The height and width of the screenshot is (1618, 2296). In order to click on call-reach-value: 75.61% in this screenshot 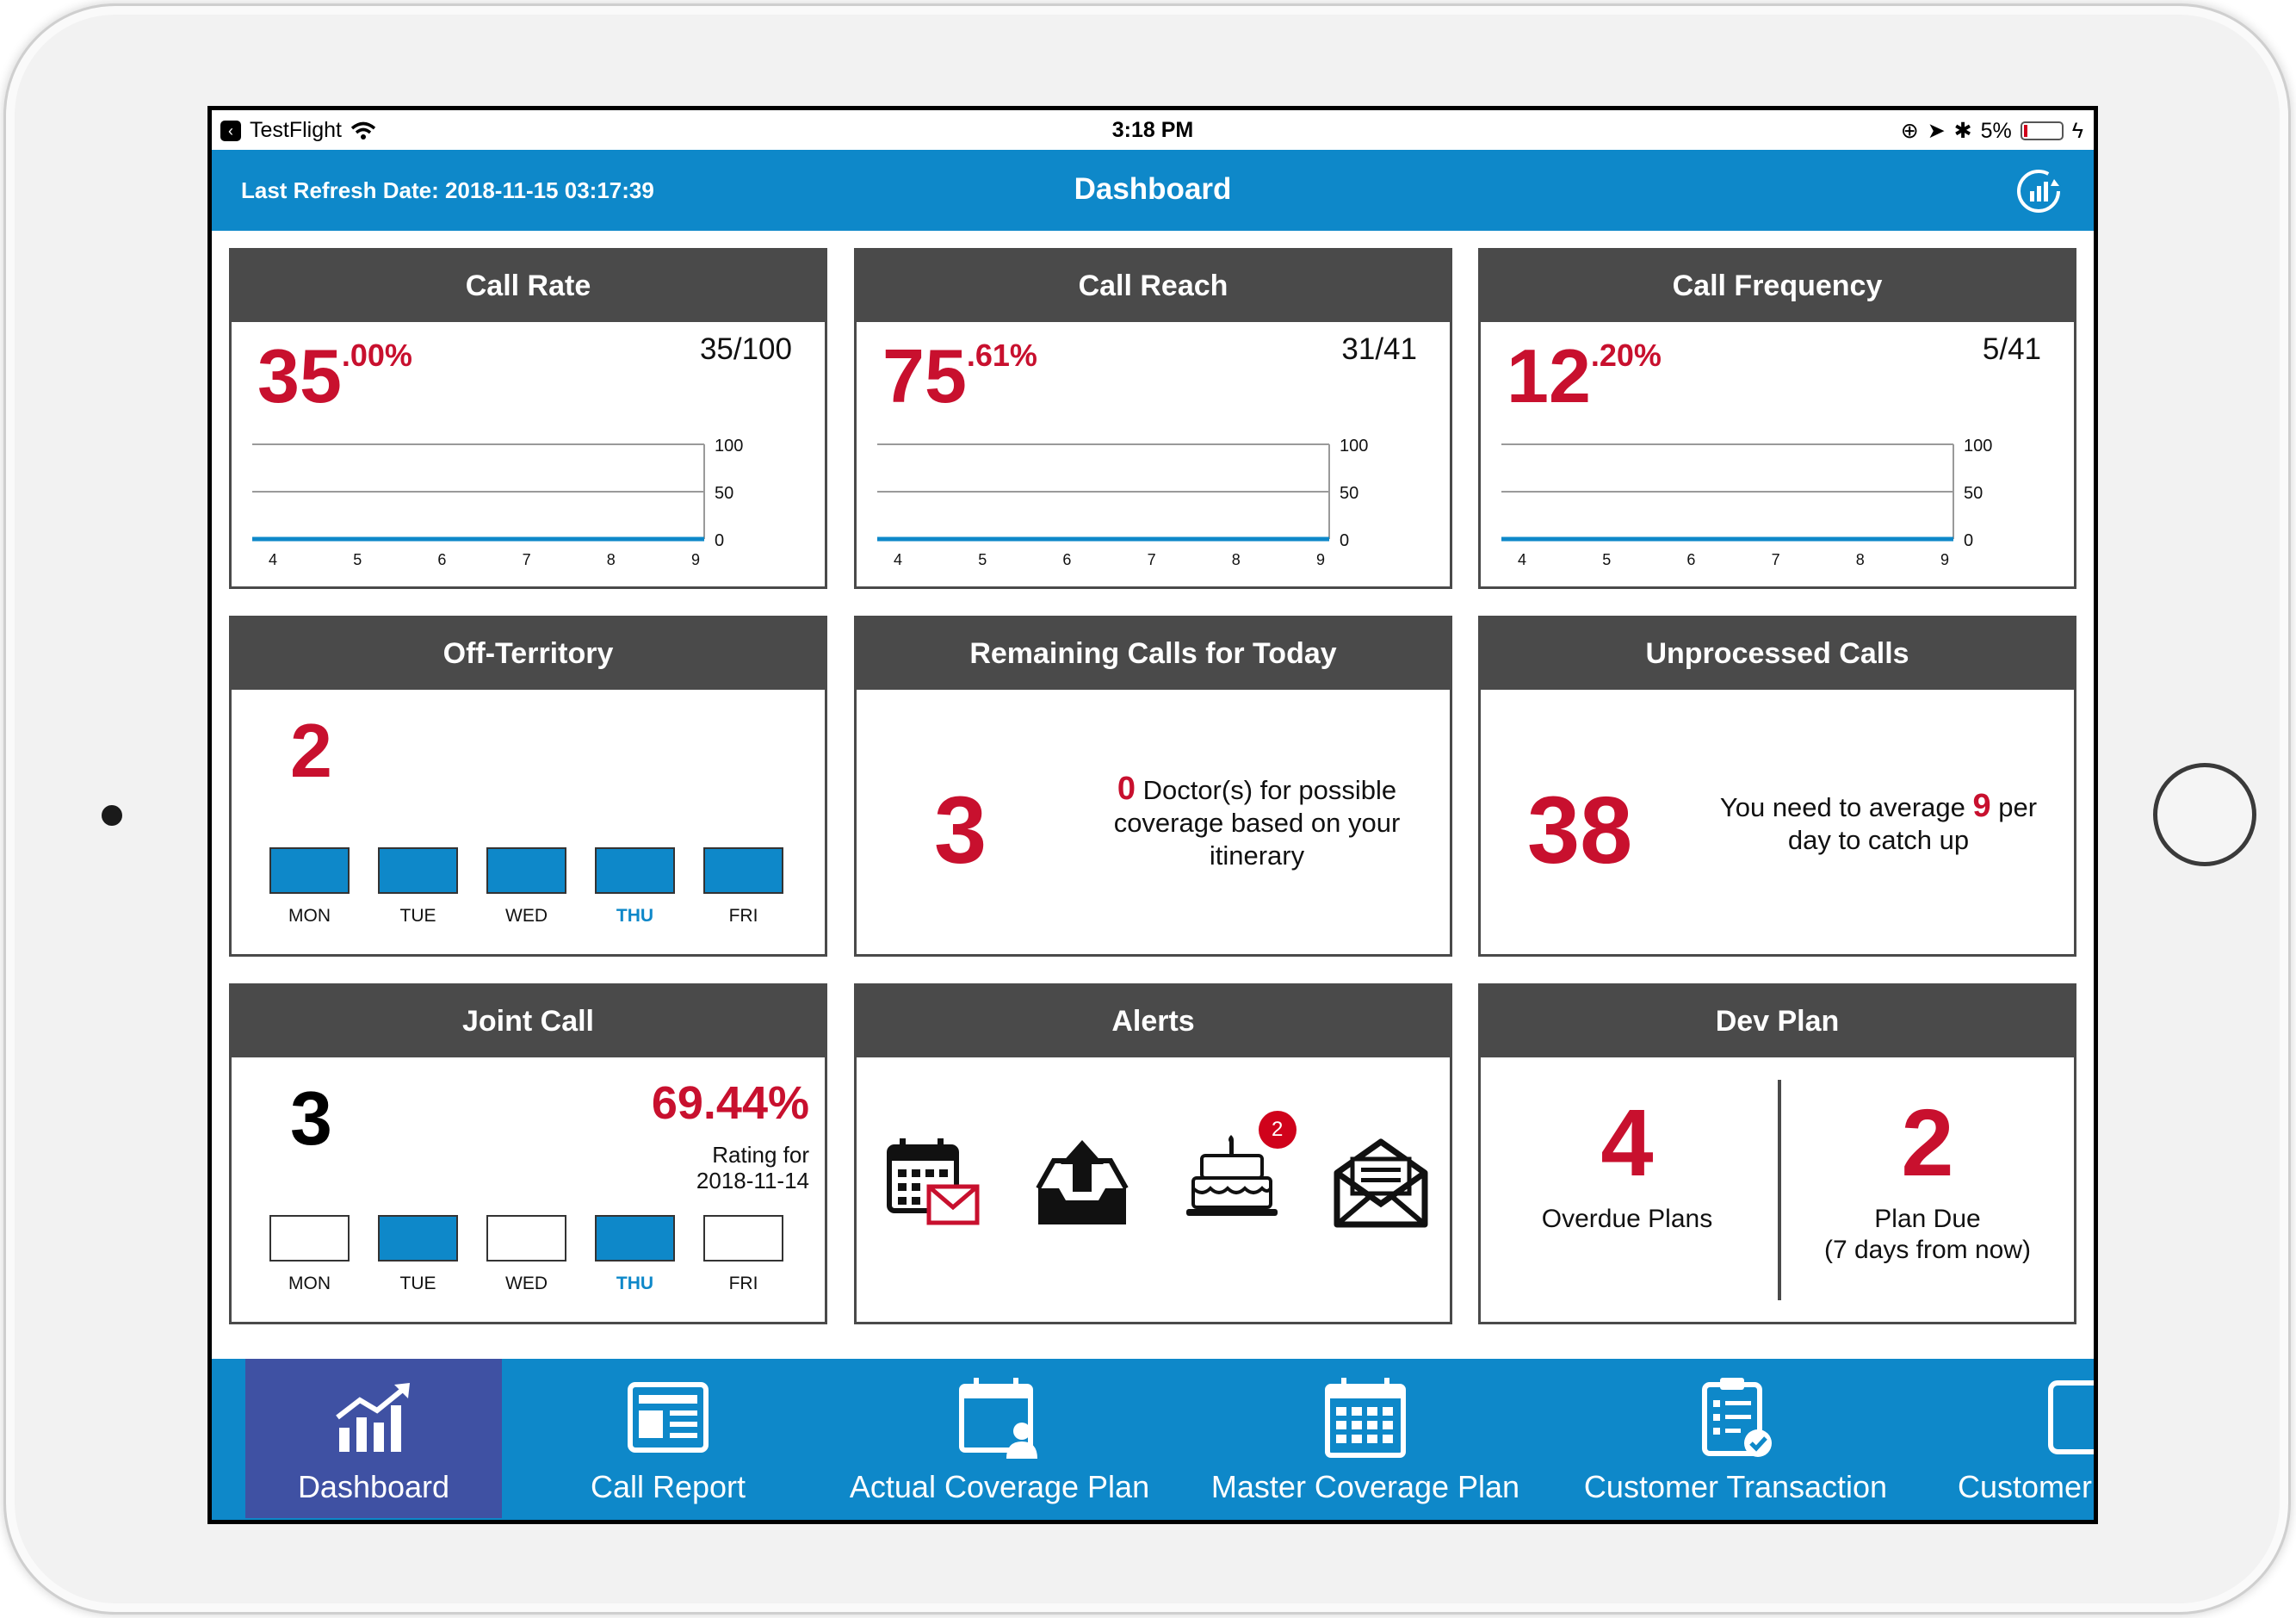, I will do `click(960, 375)`.